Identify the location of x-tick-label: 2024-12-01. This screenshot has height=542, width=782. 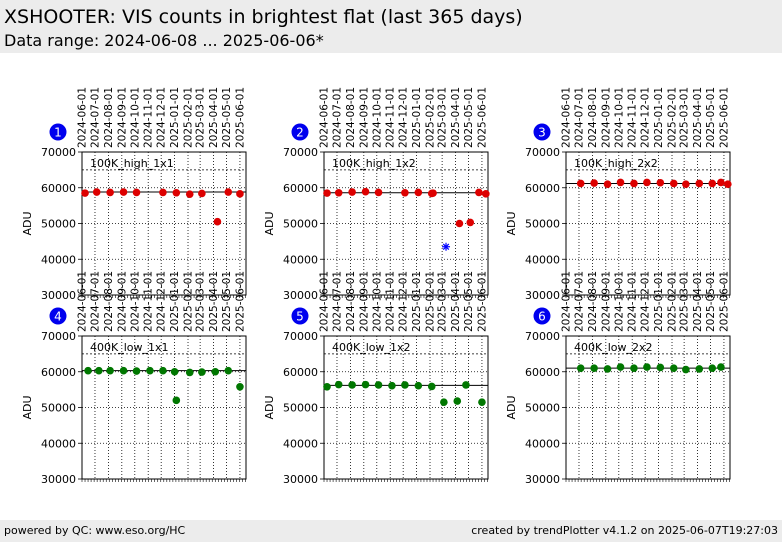
(646, 301).